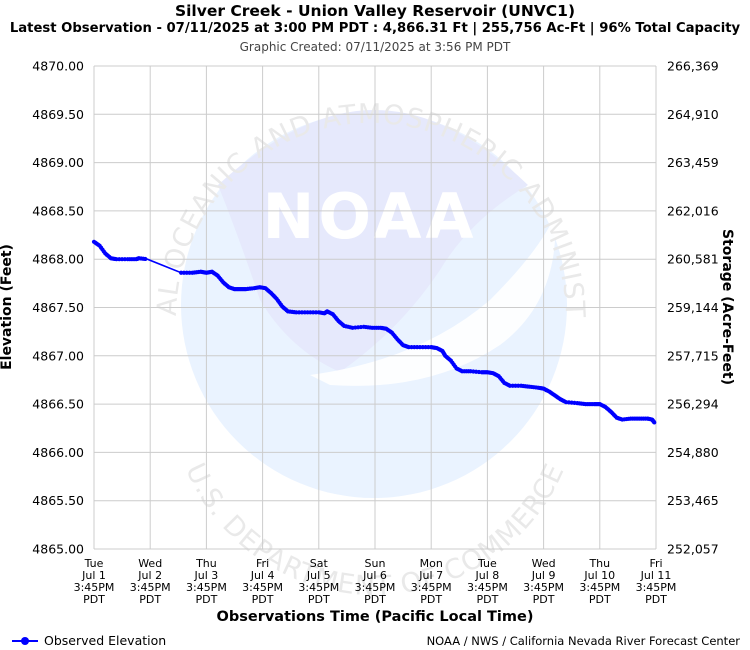 Image resolution: width=750 pixels, height=650 pixels. What do you see at coordinates (543, 581) in the screenshot?
I see `x-tick-label: Wed Jul 9 3:45PM PDT` at bounding box center [543, 581].